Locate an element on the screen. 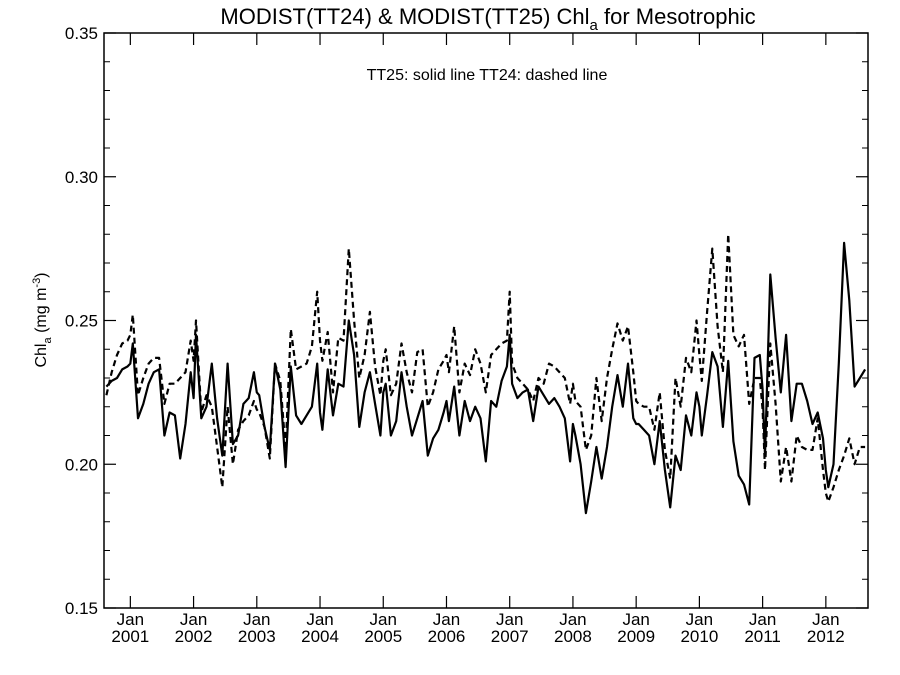  y-tick-label: 0.30 is located at coordinates (81, 177).